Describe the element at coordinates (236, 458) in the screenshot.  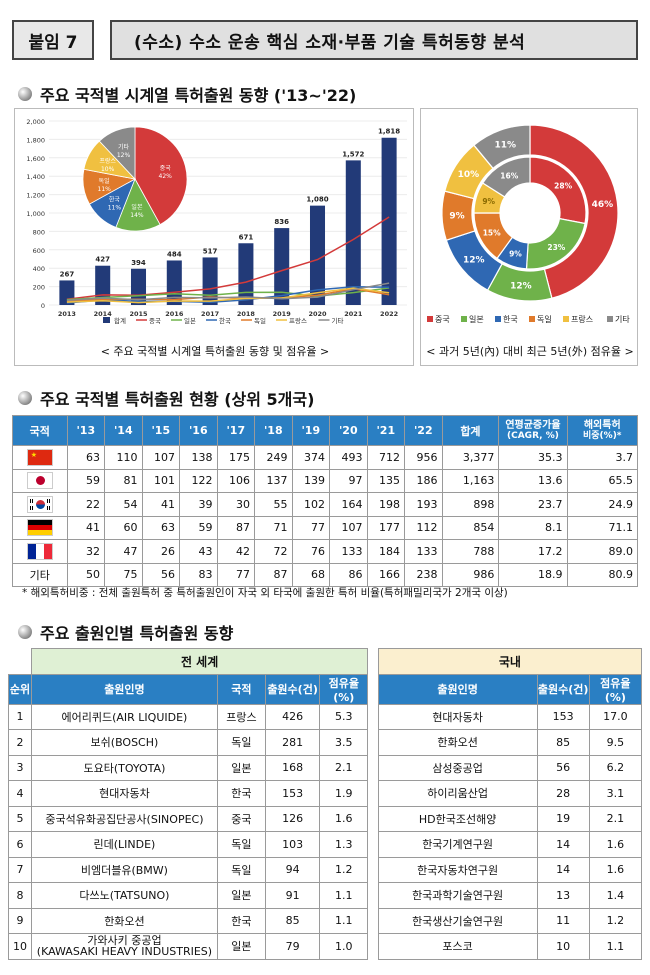
I see `table-cell: 175` at that location.